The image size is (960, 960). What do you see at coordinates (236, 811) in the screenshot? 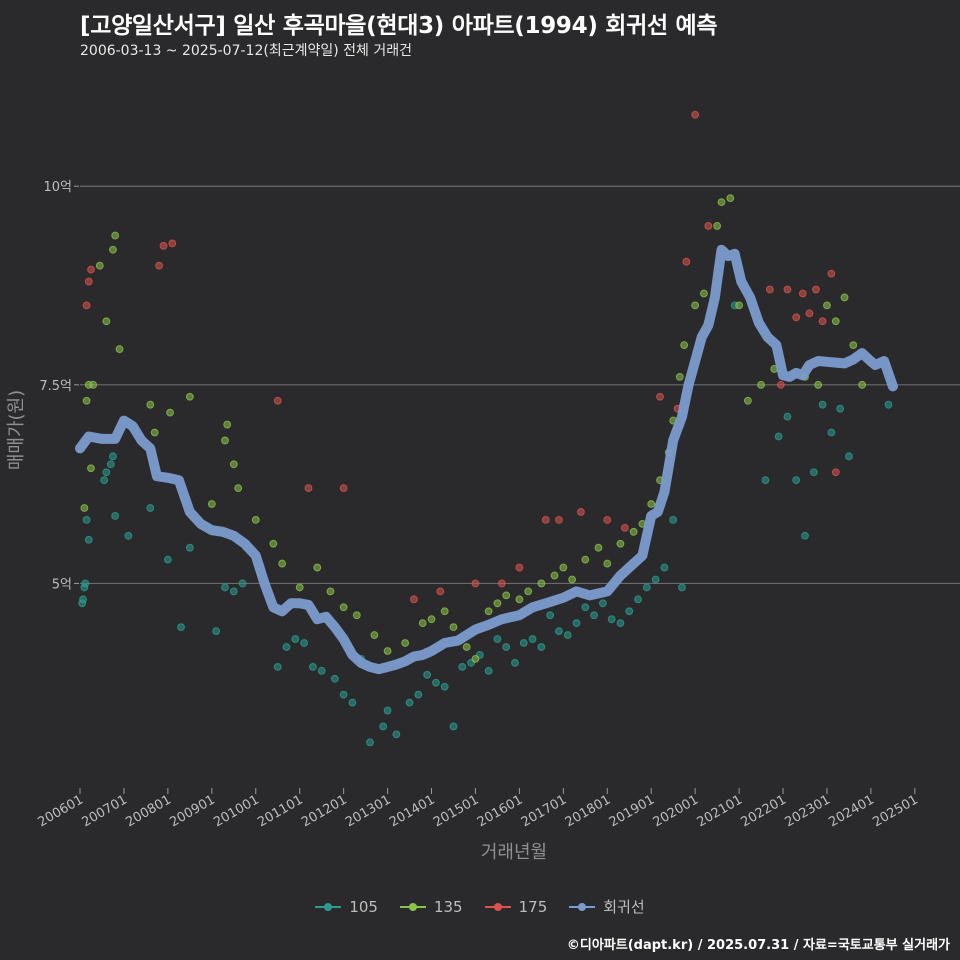
I see `x-tick-label: 201001` at bounding box center [236, 811].